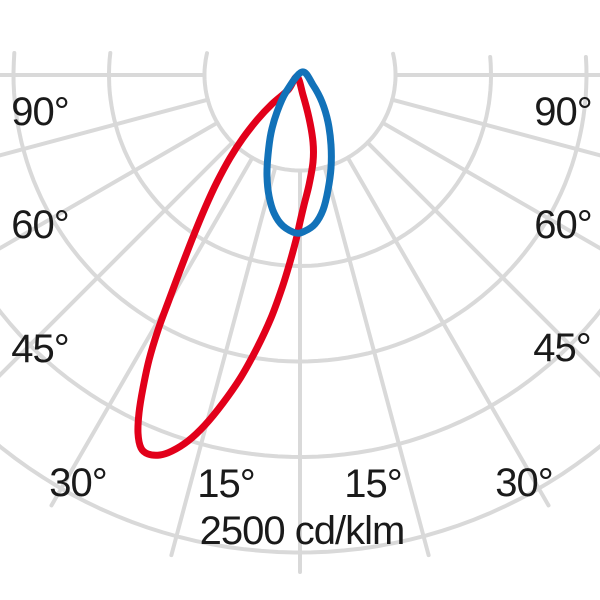 This screenshot has height=600, width=600. I want to click on angle-label-30-left: 30°, so click(78, 483).